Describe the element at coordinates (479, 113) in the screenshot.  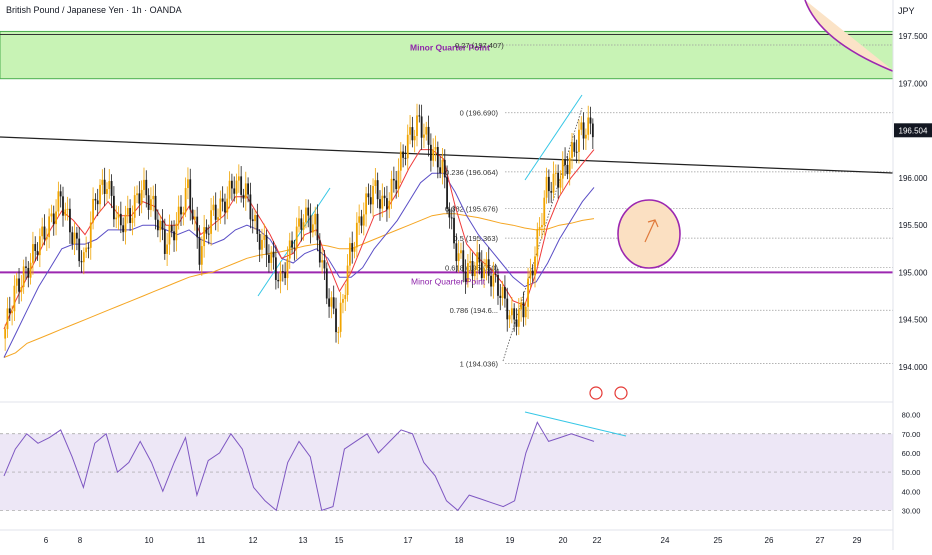
I see `fib-label: 0 (196.690)` at that location.